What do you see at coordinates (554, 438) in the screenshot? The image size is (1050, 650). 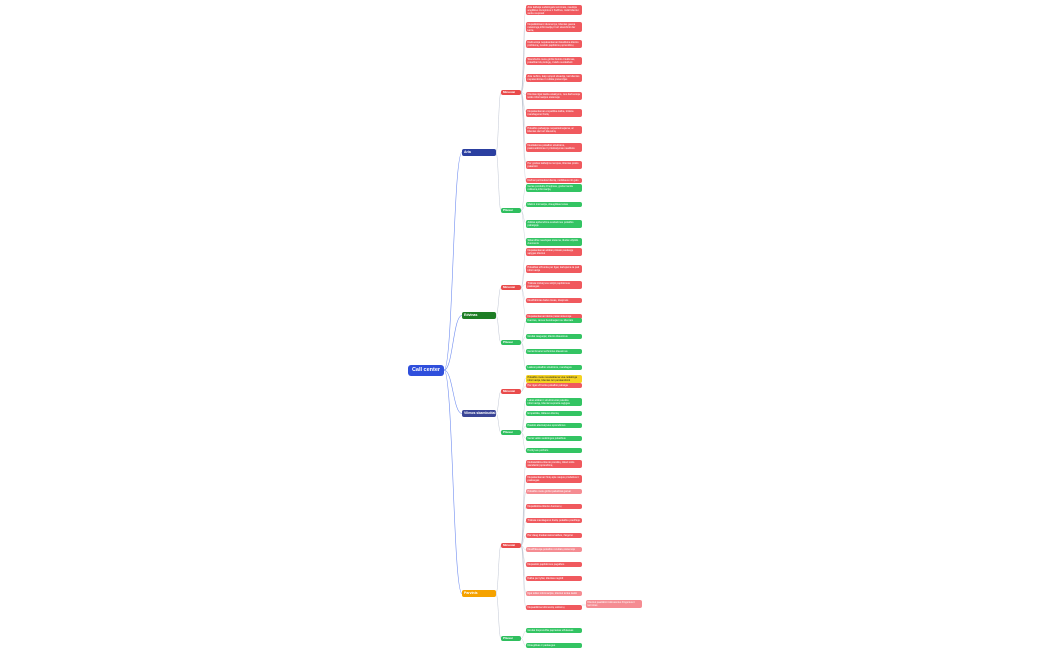 I see `leaf-item: Gerai valdo sudėtingus pokalbius` at bounding box center [554, 438].